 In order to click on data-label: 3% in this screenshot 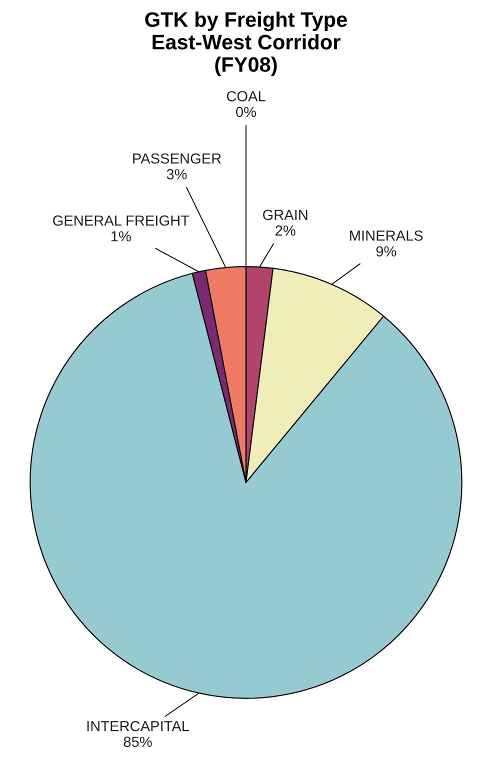, I will do `click(176, 174)`.